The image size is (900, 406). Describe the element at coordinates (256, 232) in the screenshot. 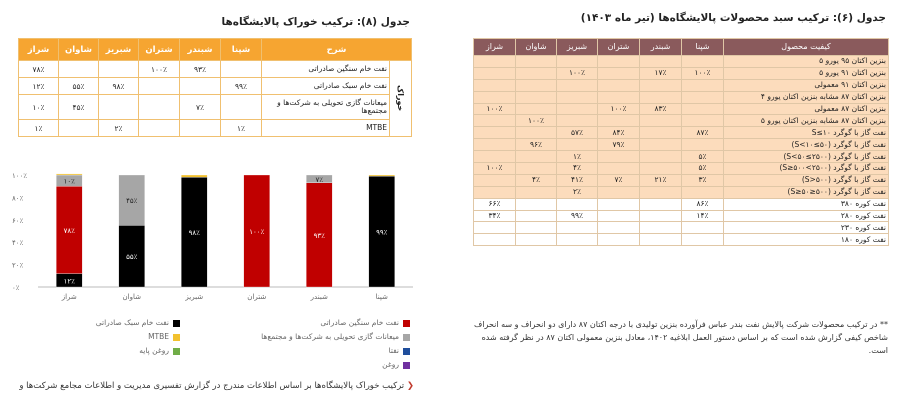

I see `bar-data-label: ۱۰۰٪` at that location.